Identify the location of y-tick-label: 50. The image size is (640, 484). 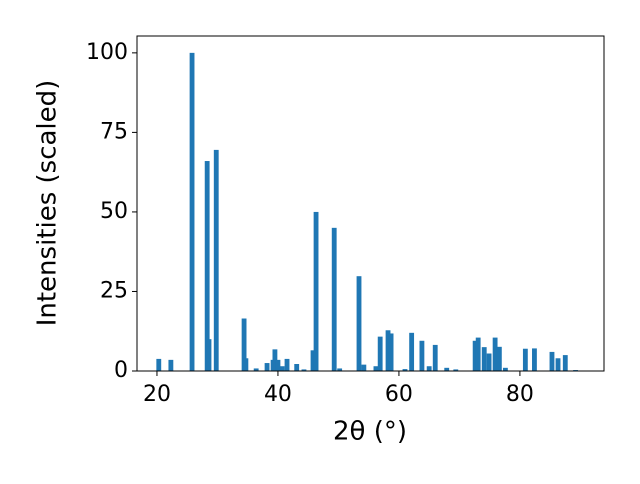
(114, 211).